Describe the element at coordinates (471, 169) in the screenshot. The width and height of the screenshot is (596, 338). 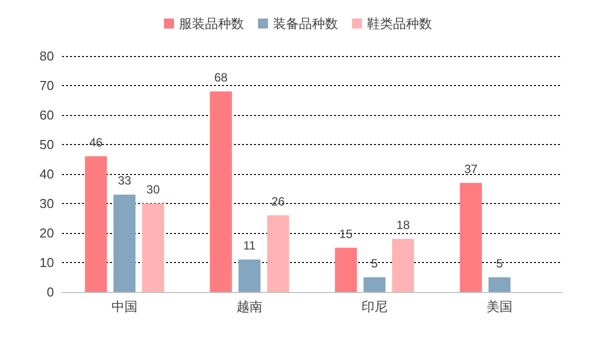
I see `data-label: 37` at that location.